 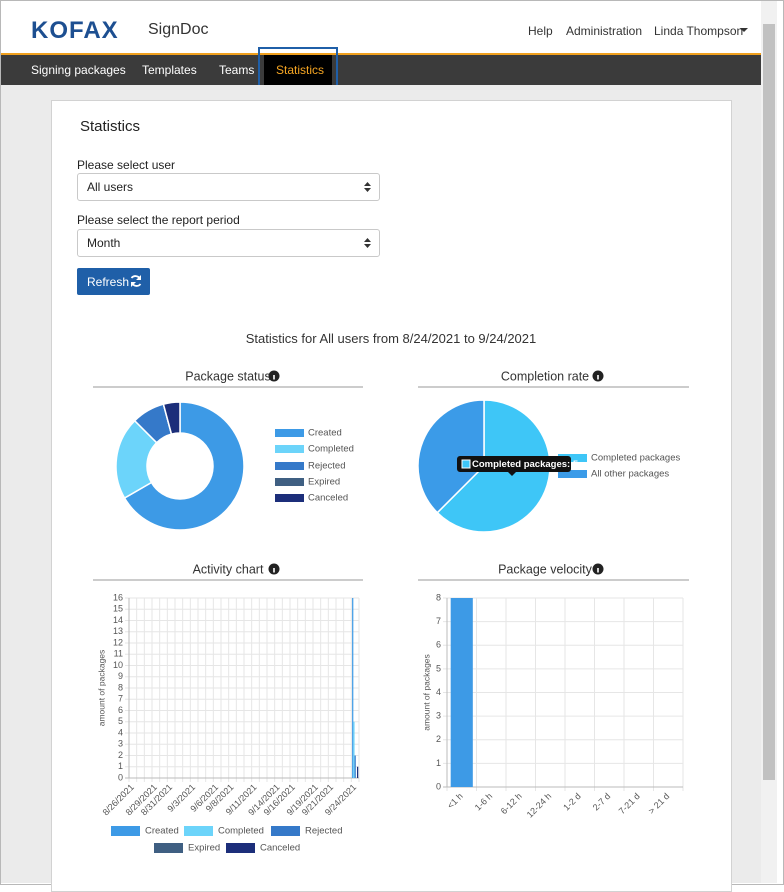 What do you see at coordinates (455, 801) in the screenshot?
I see `x-tick-label: <1 h` at bounding box center [455, 801].